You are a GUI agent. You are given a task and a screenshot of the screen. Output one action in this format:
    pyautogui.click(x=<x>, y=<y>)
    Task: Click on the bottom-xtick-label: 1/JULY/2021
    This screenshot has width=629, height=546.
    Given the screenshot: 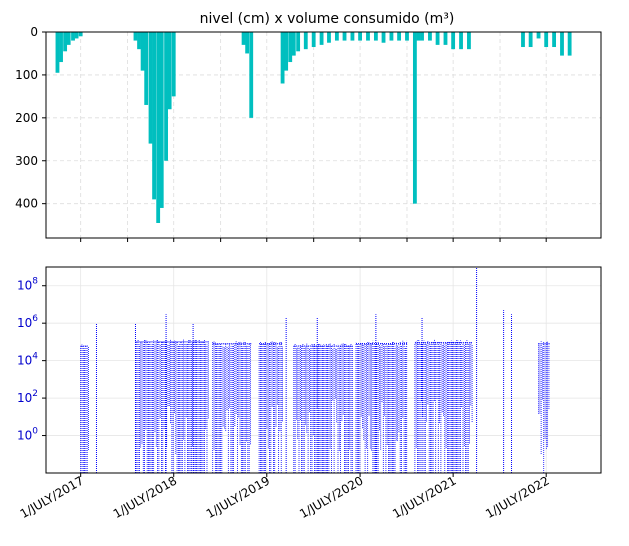 What is the action you would take?
    pyautogui.click(x=424, y=497)
    